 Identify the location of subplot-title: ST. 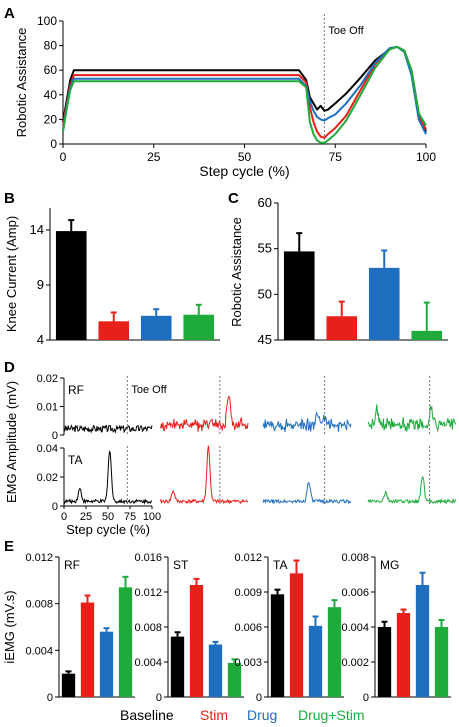
(181, 565).